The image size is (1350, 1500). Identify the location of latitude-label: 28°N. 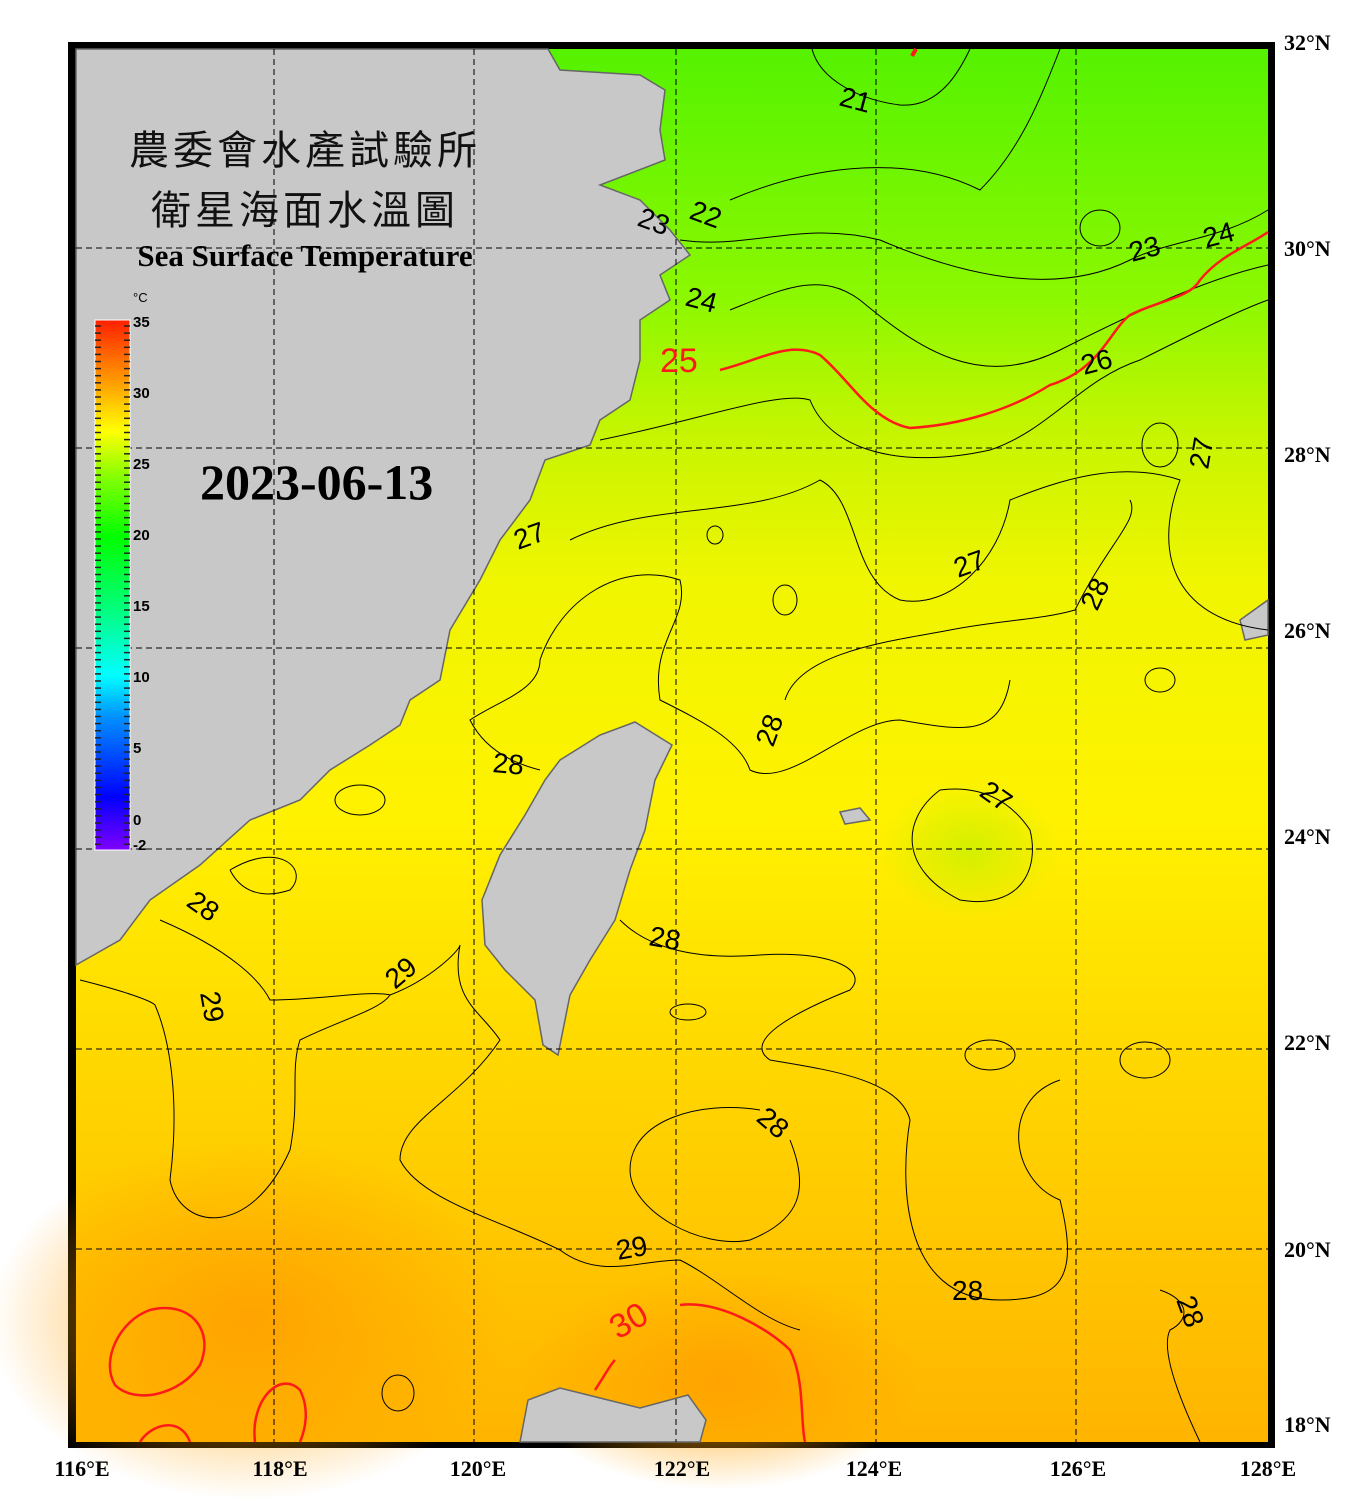
(1307, 454).